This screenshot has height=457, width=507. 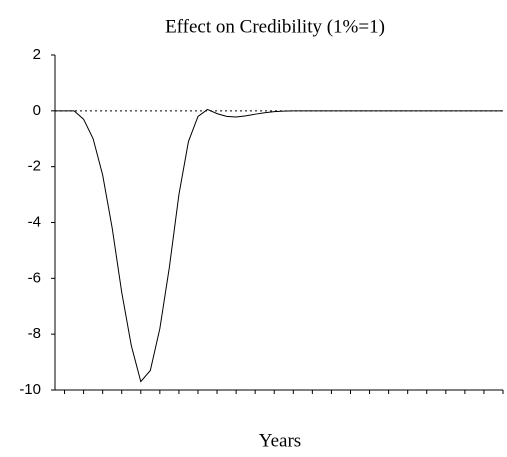 I want to click on y-tick-label: 0, so click(x=37, y=110).